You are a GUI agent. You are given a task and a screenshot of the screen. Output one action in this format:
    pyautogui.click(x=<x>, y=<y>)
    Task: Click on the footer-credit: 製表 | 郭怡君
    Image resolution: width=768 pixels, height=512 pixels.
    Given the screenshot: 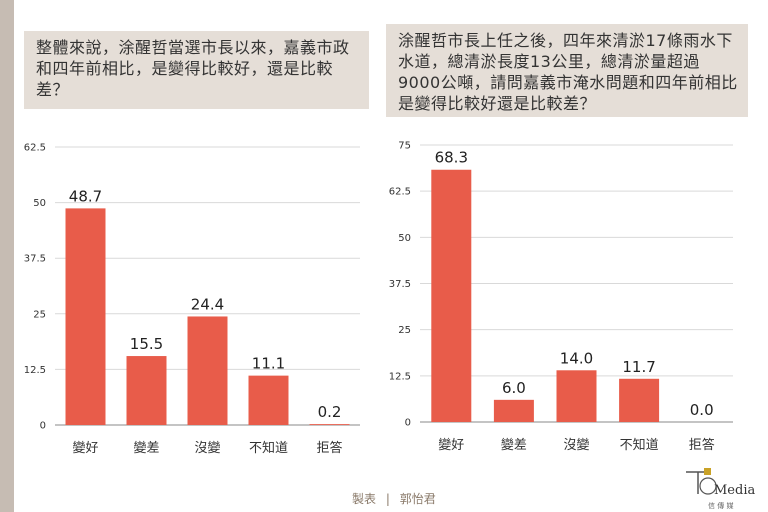 What is the action you would take?
    pyautogui.click(x=397, y=498)
    